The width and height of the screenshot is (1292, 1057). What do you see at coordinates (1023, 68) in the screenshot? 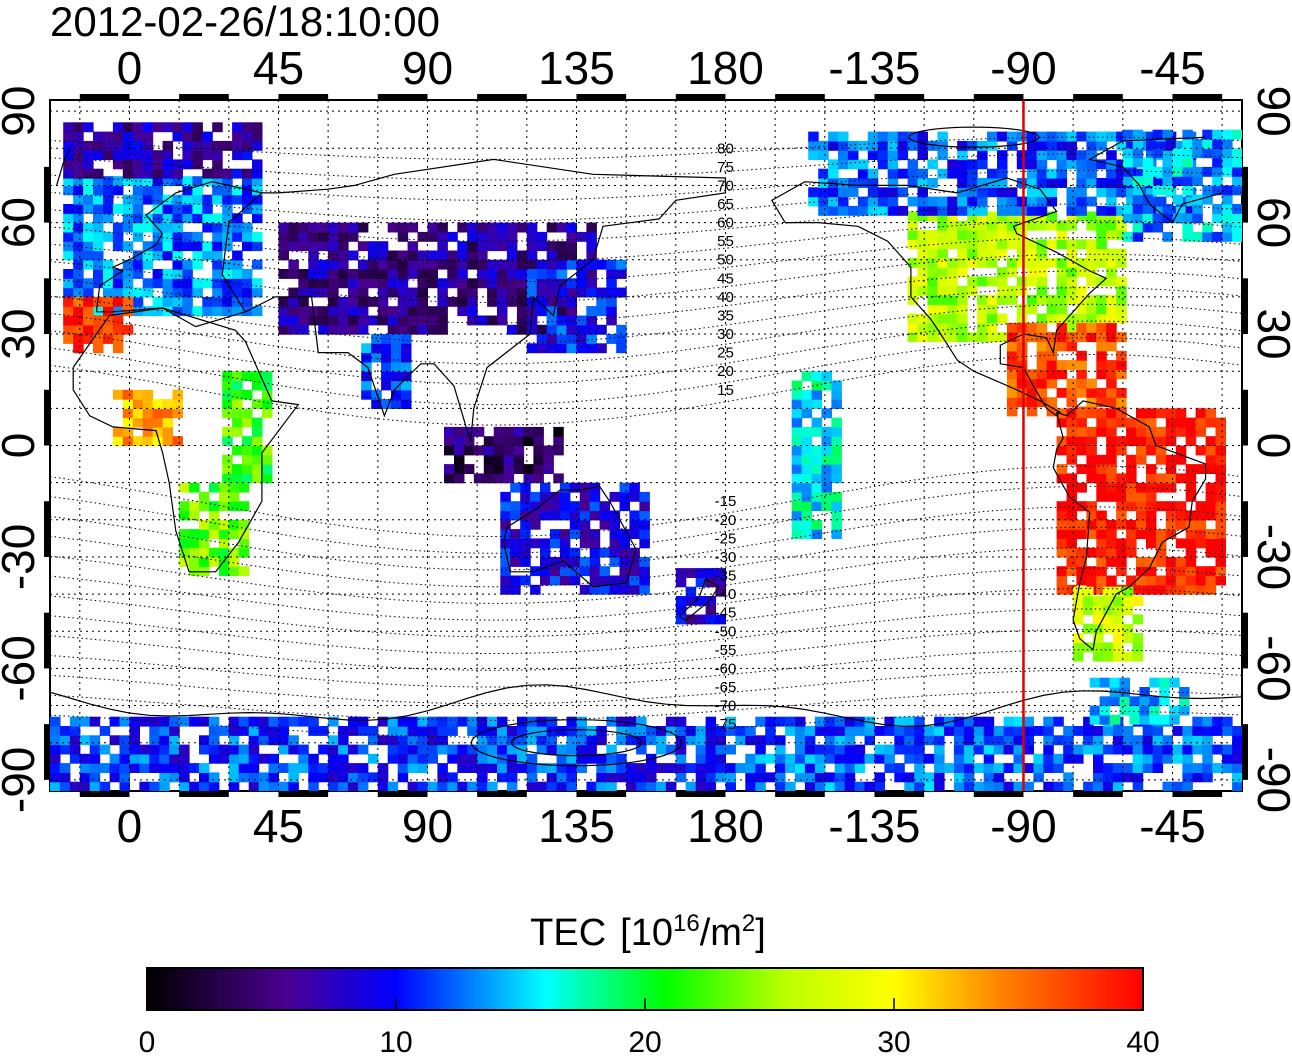
I see `x-tick-label-top: -90` at bounding box center [1023, 68].